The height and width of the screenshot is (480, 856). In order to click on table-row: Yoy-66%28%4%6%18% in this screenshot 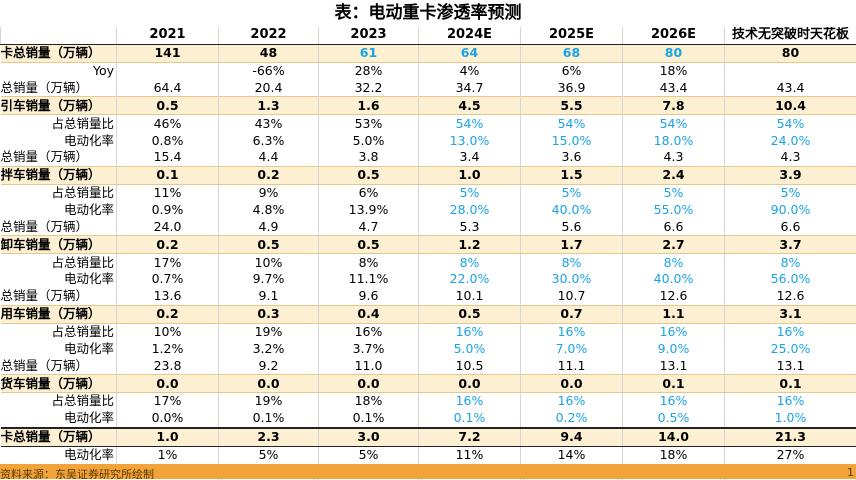, I will do `click(428, 70)`.